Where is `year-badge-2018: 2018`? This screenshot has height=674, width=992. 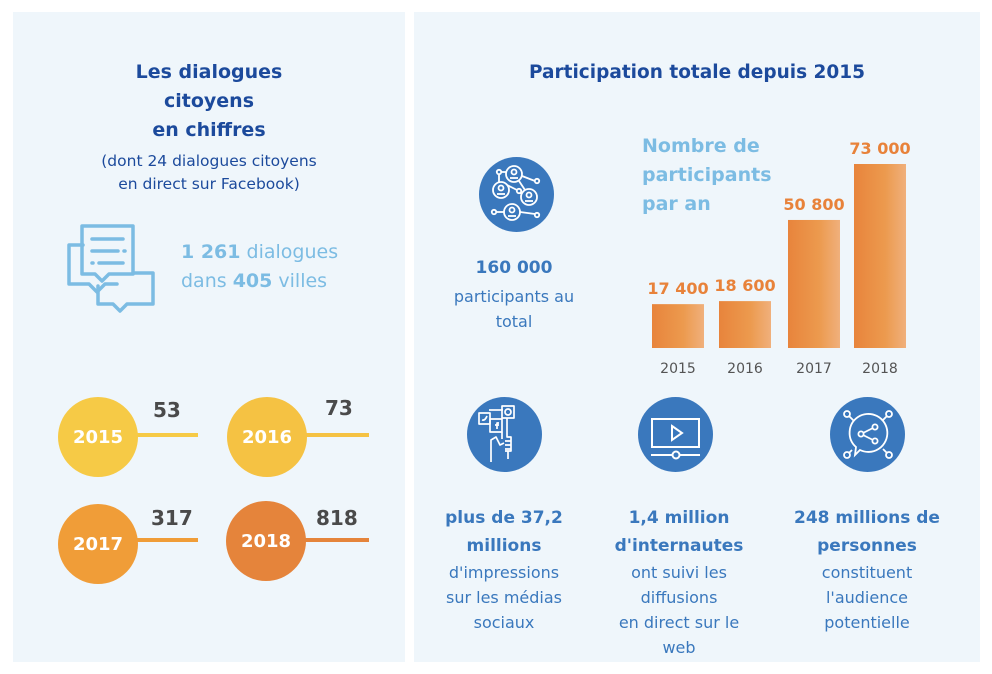
year-badge-2018: 2018 is located at coordinates (266, 541).